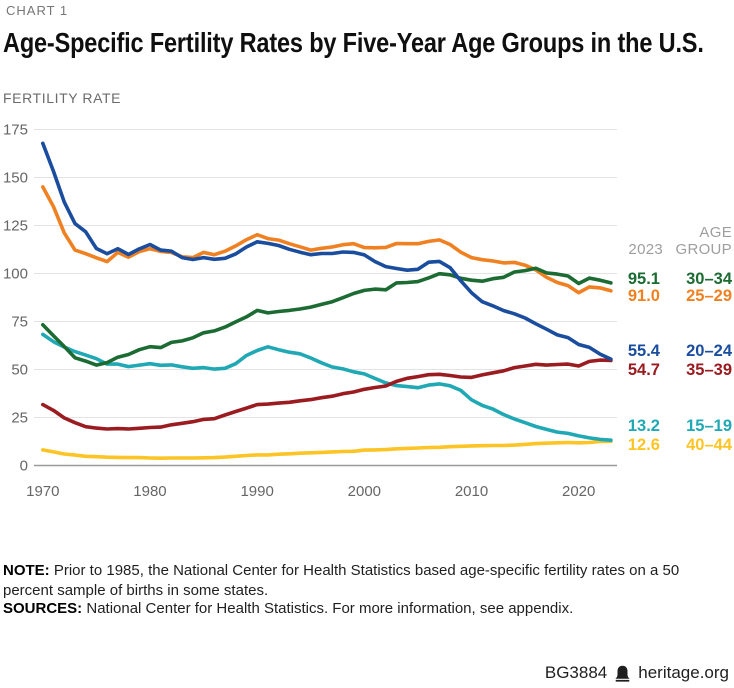  Describe the element at coordinates (715, 232) in the screenshot. I see `legend-age-group-header-line1: AGE` at that location.